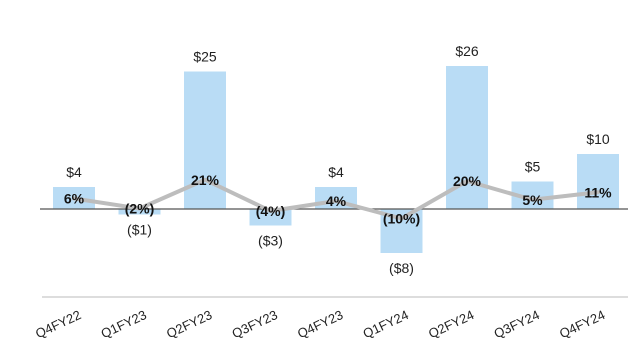 Image resolution: width=636 pixels, height=360 pixels. What do you see at coordinates (139, 212) in the screenshot?
I see `bar-q1fy23` at bounding box center [139, 212].